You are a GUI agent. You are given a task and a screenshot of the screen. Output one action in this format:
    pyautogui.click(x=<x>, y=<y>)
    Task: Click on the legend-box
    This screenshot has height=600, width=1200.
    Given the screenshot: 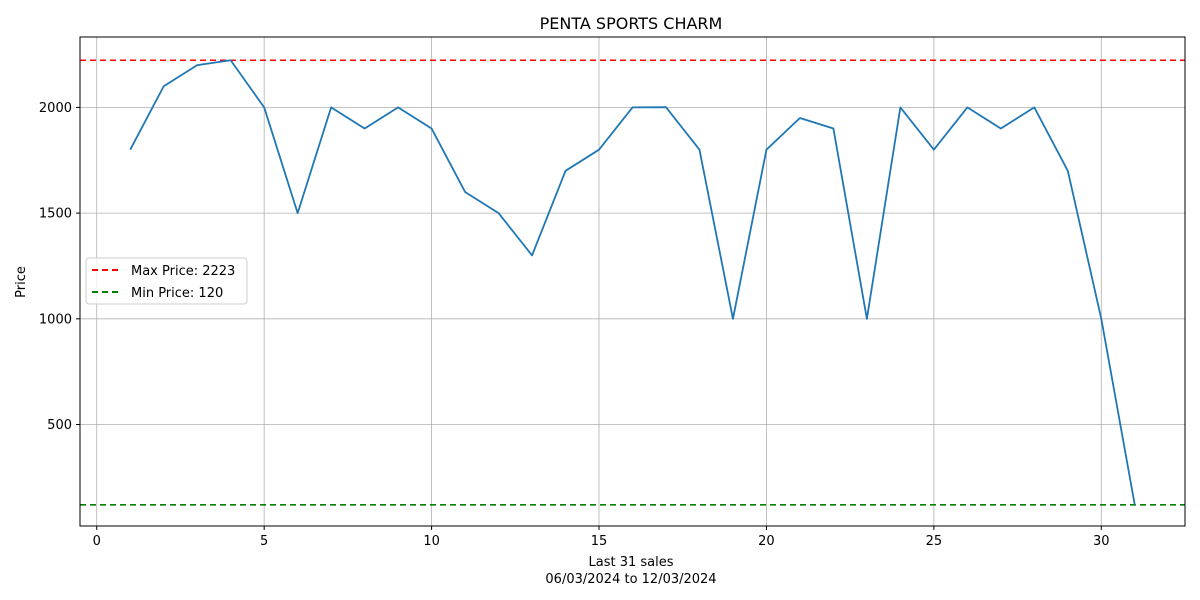 What is the action you would take?
    pyautogui.click(x=166, y=281)
    